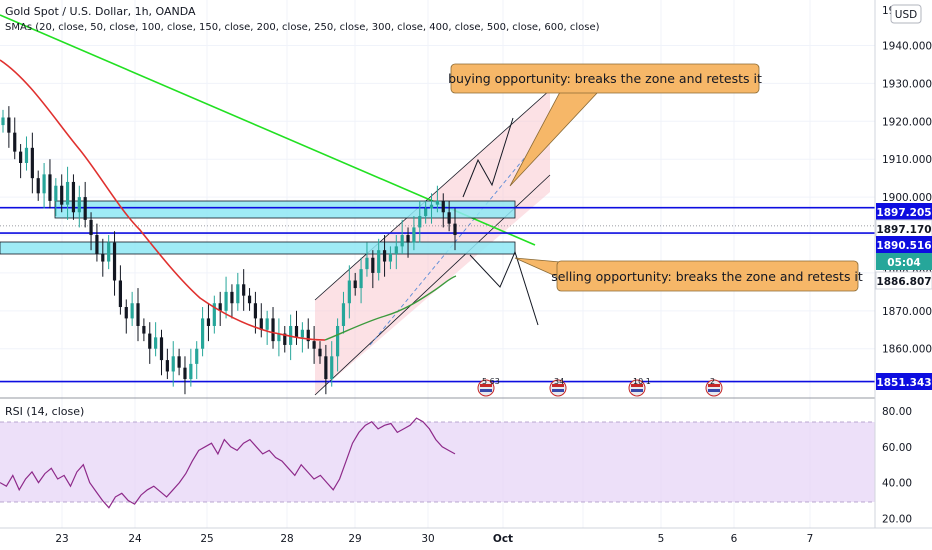 This screenshot has width=932, height=550. I want to click on price-tag: 1897.170, so click(903, 228).